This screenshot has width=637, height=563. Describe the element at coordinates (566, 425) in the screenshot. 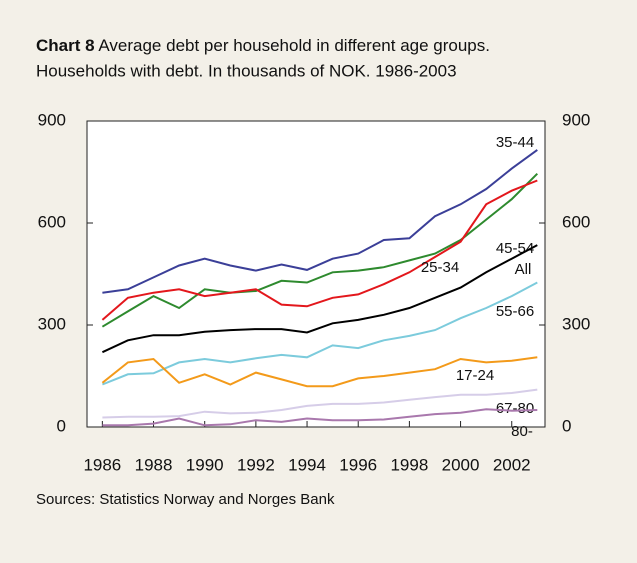

I see `y2-tick-label: 0` at that location.